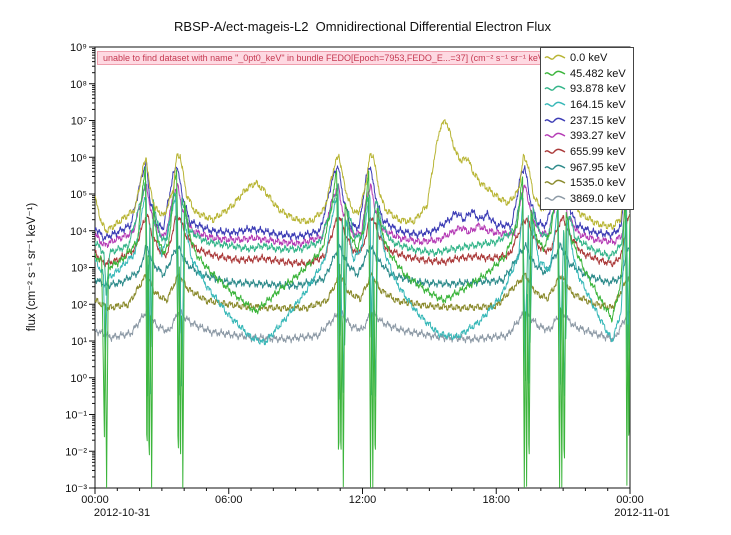 This screenshot has width=731, height=535. Describe the element at coordinates (78, 85) in the screenshot. I see `y-tick-label: 10⁸` at that location.